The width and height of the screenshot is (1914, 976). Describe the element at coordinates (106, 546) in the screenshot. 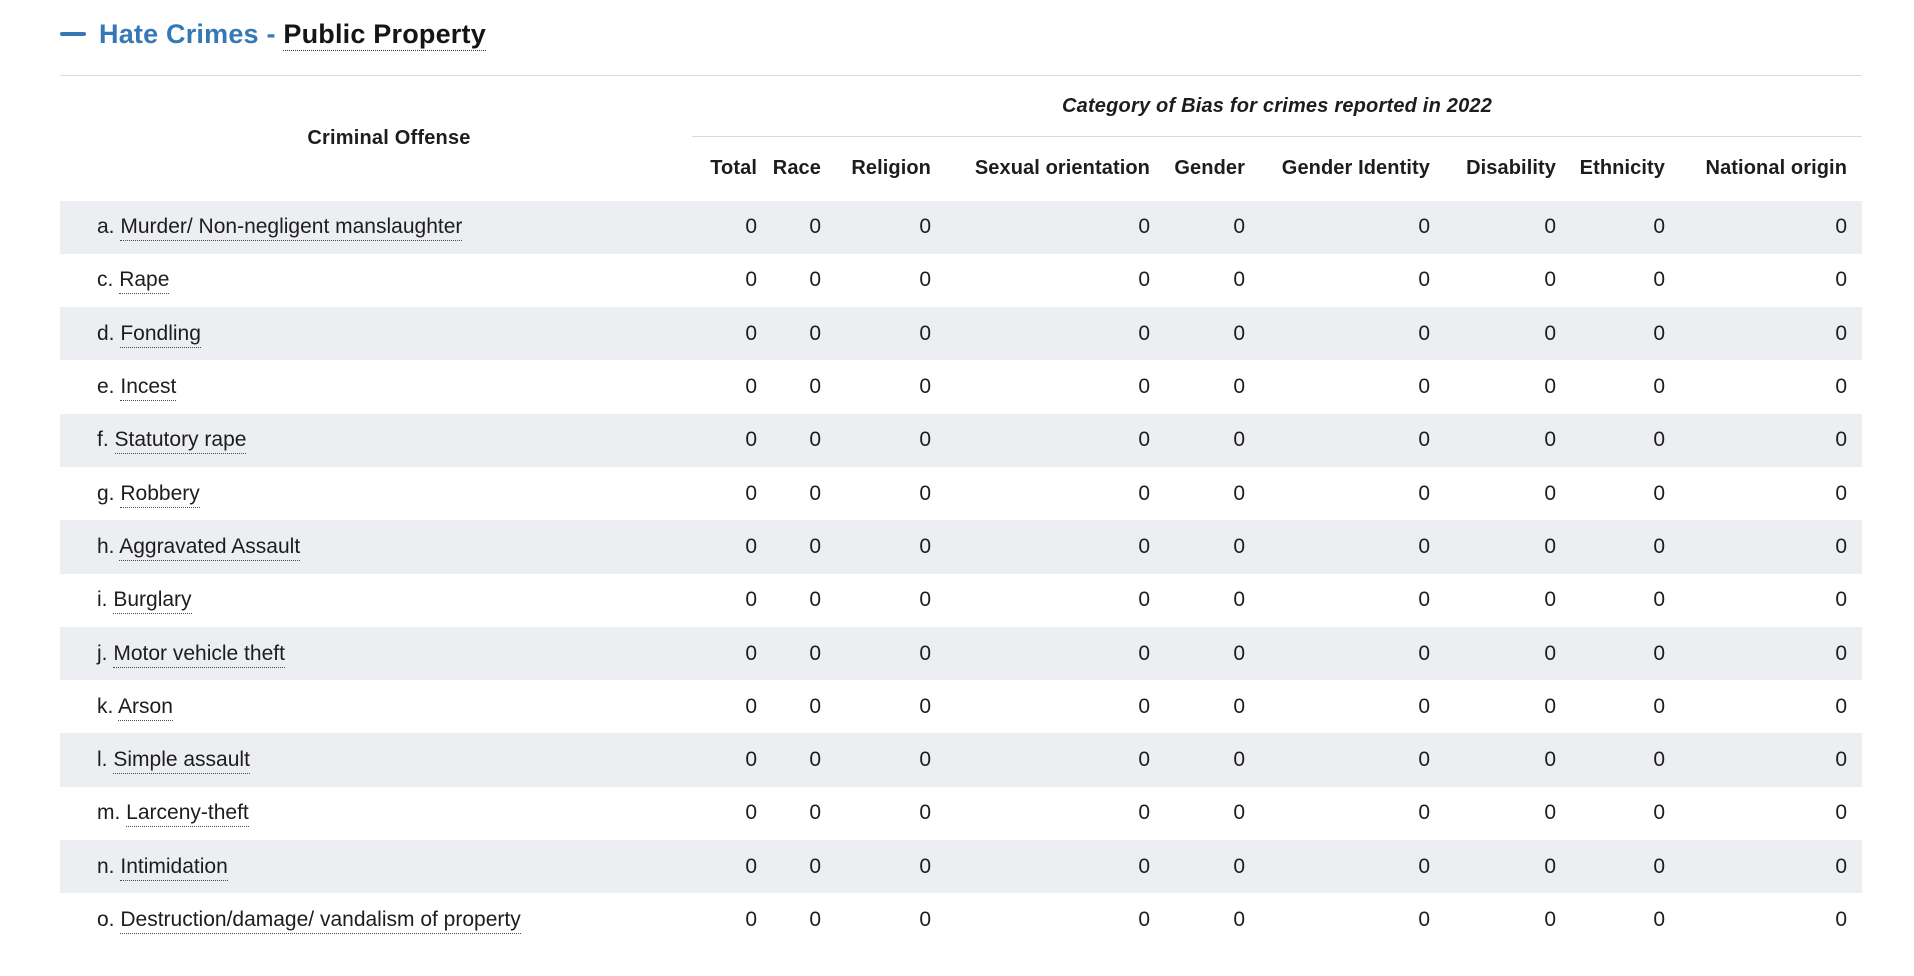

I see `offense-prefix: h.` at that location.